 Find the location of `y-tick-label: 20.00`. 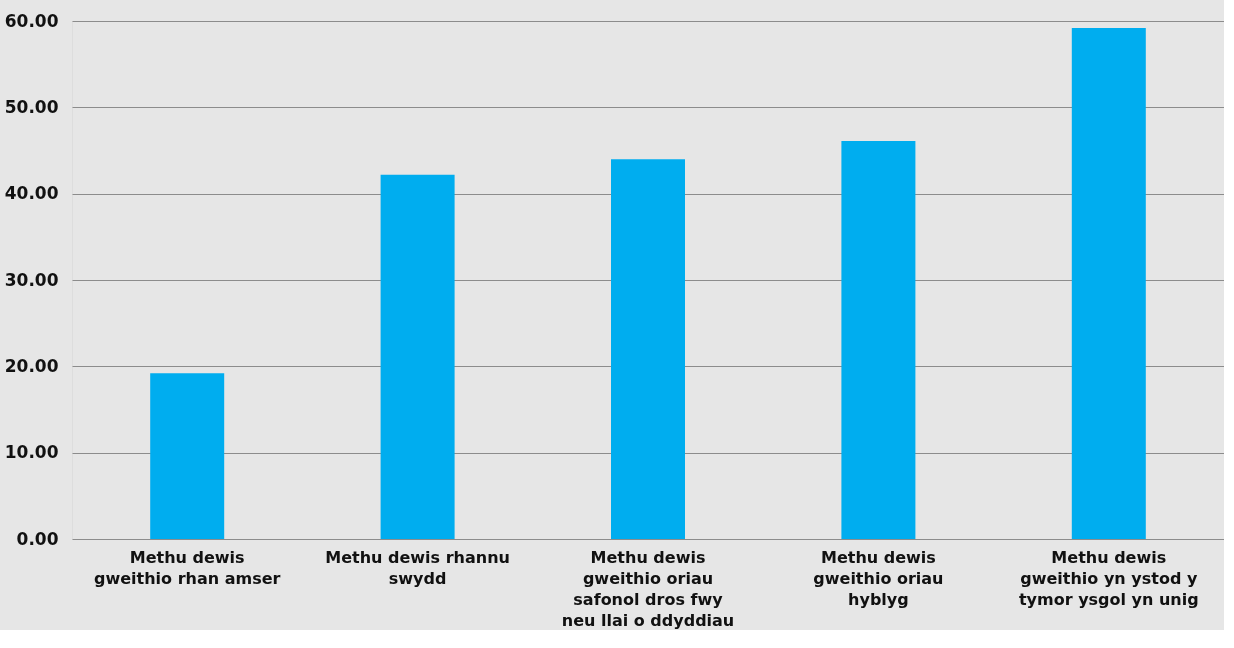

y-tick-label: 20.00 is located at coordinates (31, 365).